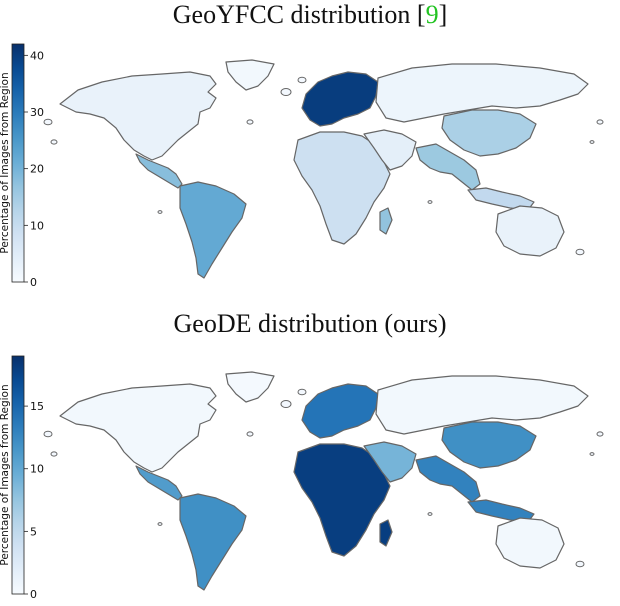  I want to click on colorbar-tick-label: 30, so click(37, 112).